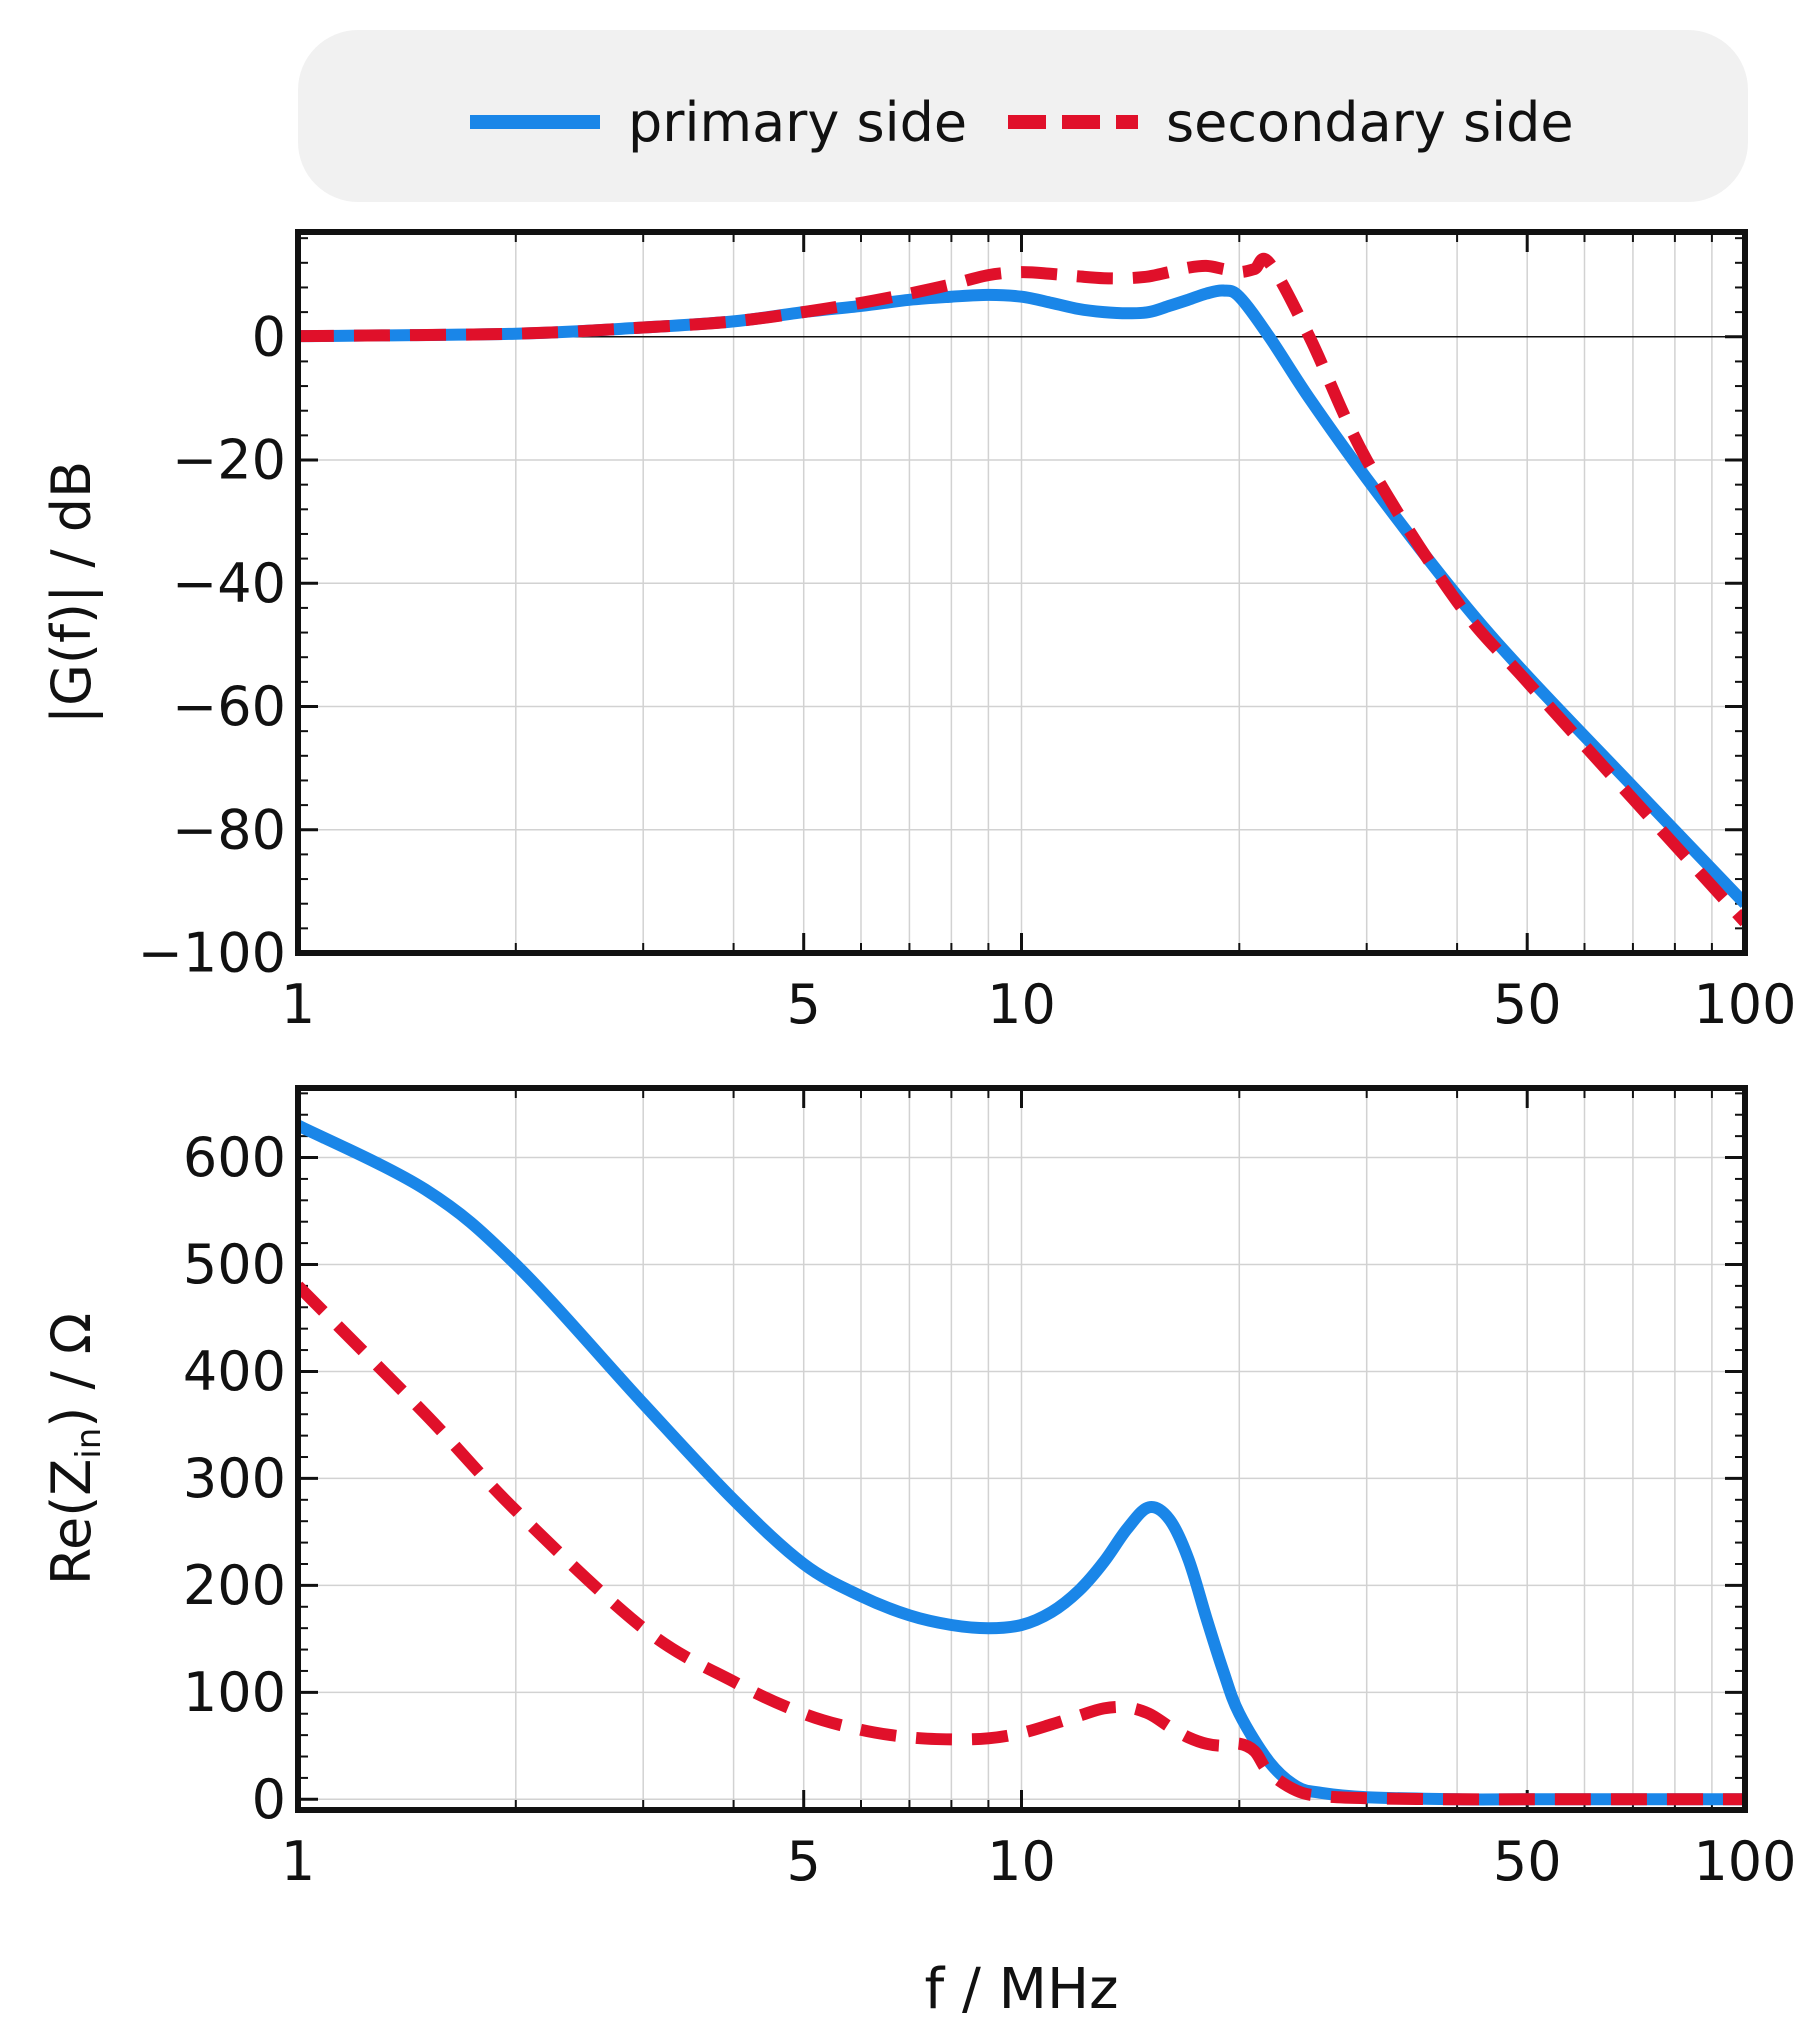  I want to click on y-tick-label: 200, so click(234, 1585).